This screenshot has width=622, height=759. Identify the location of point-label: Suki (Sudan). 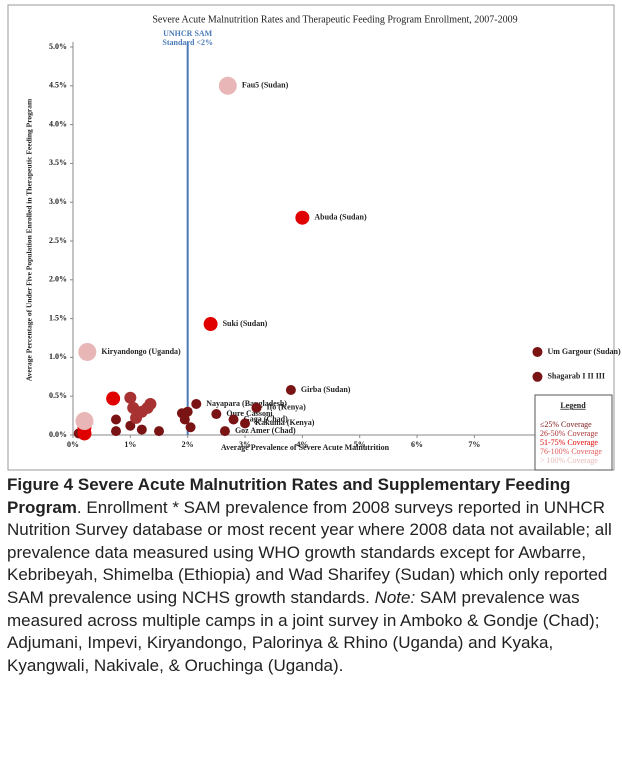
(245, 323).